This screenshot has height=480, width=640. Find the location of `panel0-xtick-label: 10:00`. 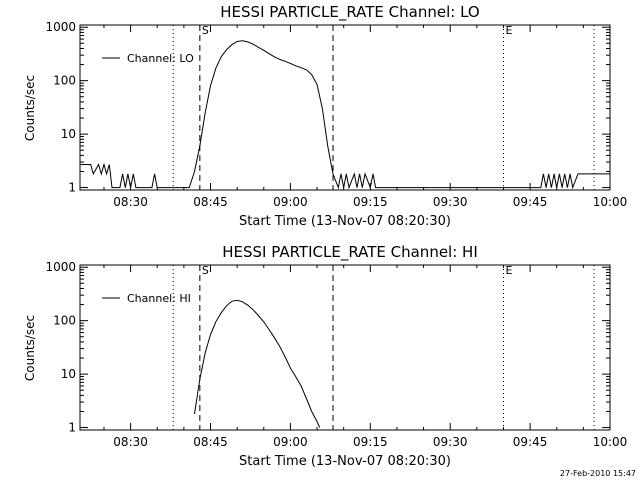

panel0-xtick-label: 10:00 is located at coordinates (610, 202).